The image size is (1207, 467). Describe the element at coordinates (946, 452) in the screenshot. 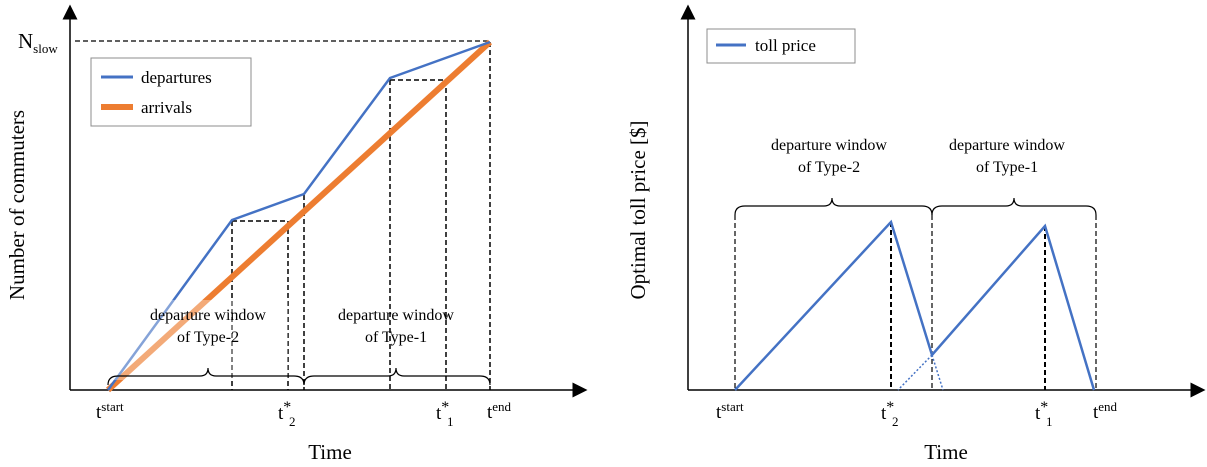

I see `right-x-axis-title: Time` at that location.